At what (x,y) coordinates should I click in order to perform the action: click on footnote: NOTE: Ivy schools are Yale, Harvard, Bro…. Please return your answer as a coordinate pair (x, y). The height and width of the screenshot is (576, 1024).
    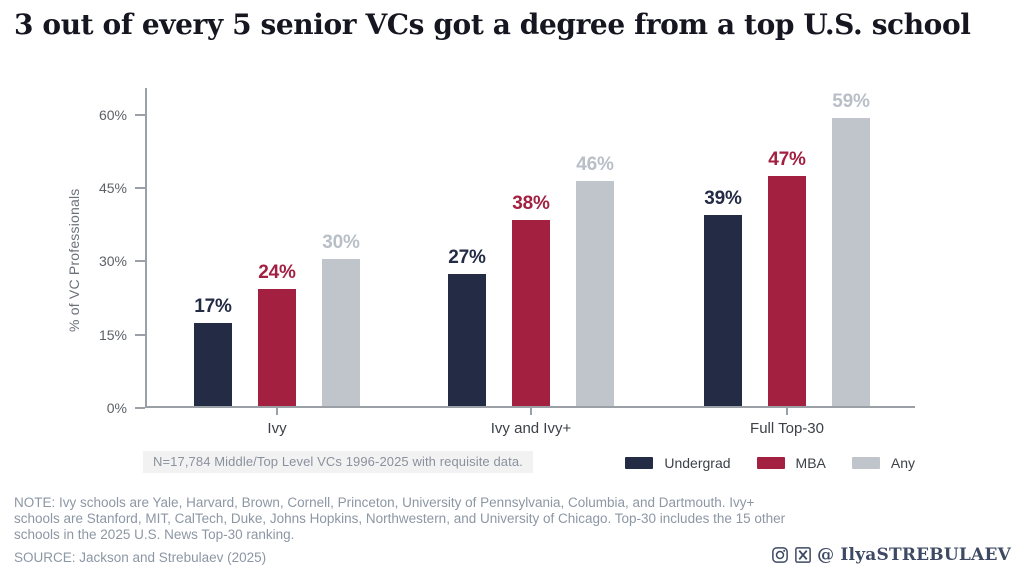
    Looking at the image, I should click on (400, 518).